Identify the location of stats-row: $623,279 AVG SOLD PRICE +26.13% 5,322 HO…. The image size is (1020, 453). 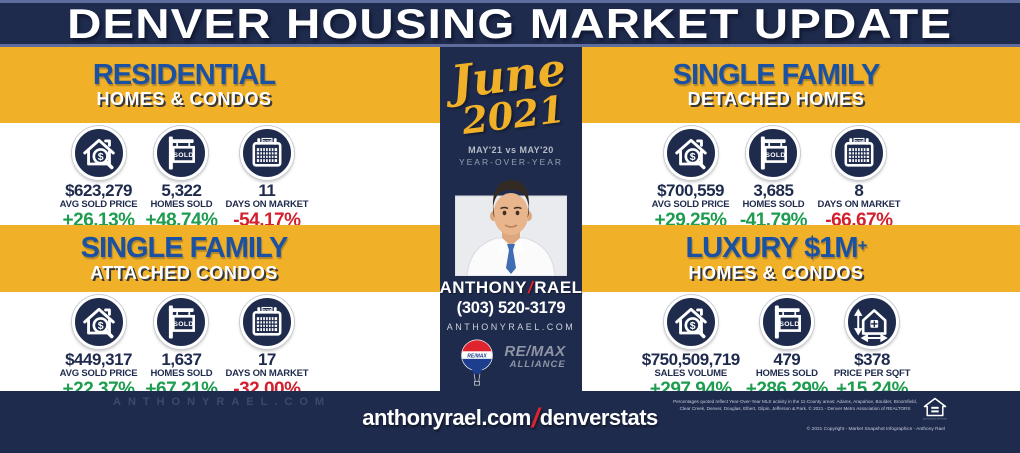
(220, 177).